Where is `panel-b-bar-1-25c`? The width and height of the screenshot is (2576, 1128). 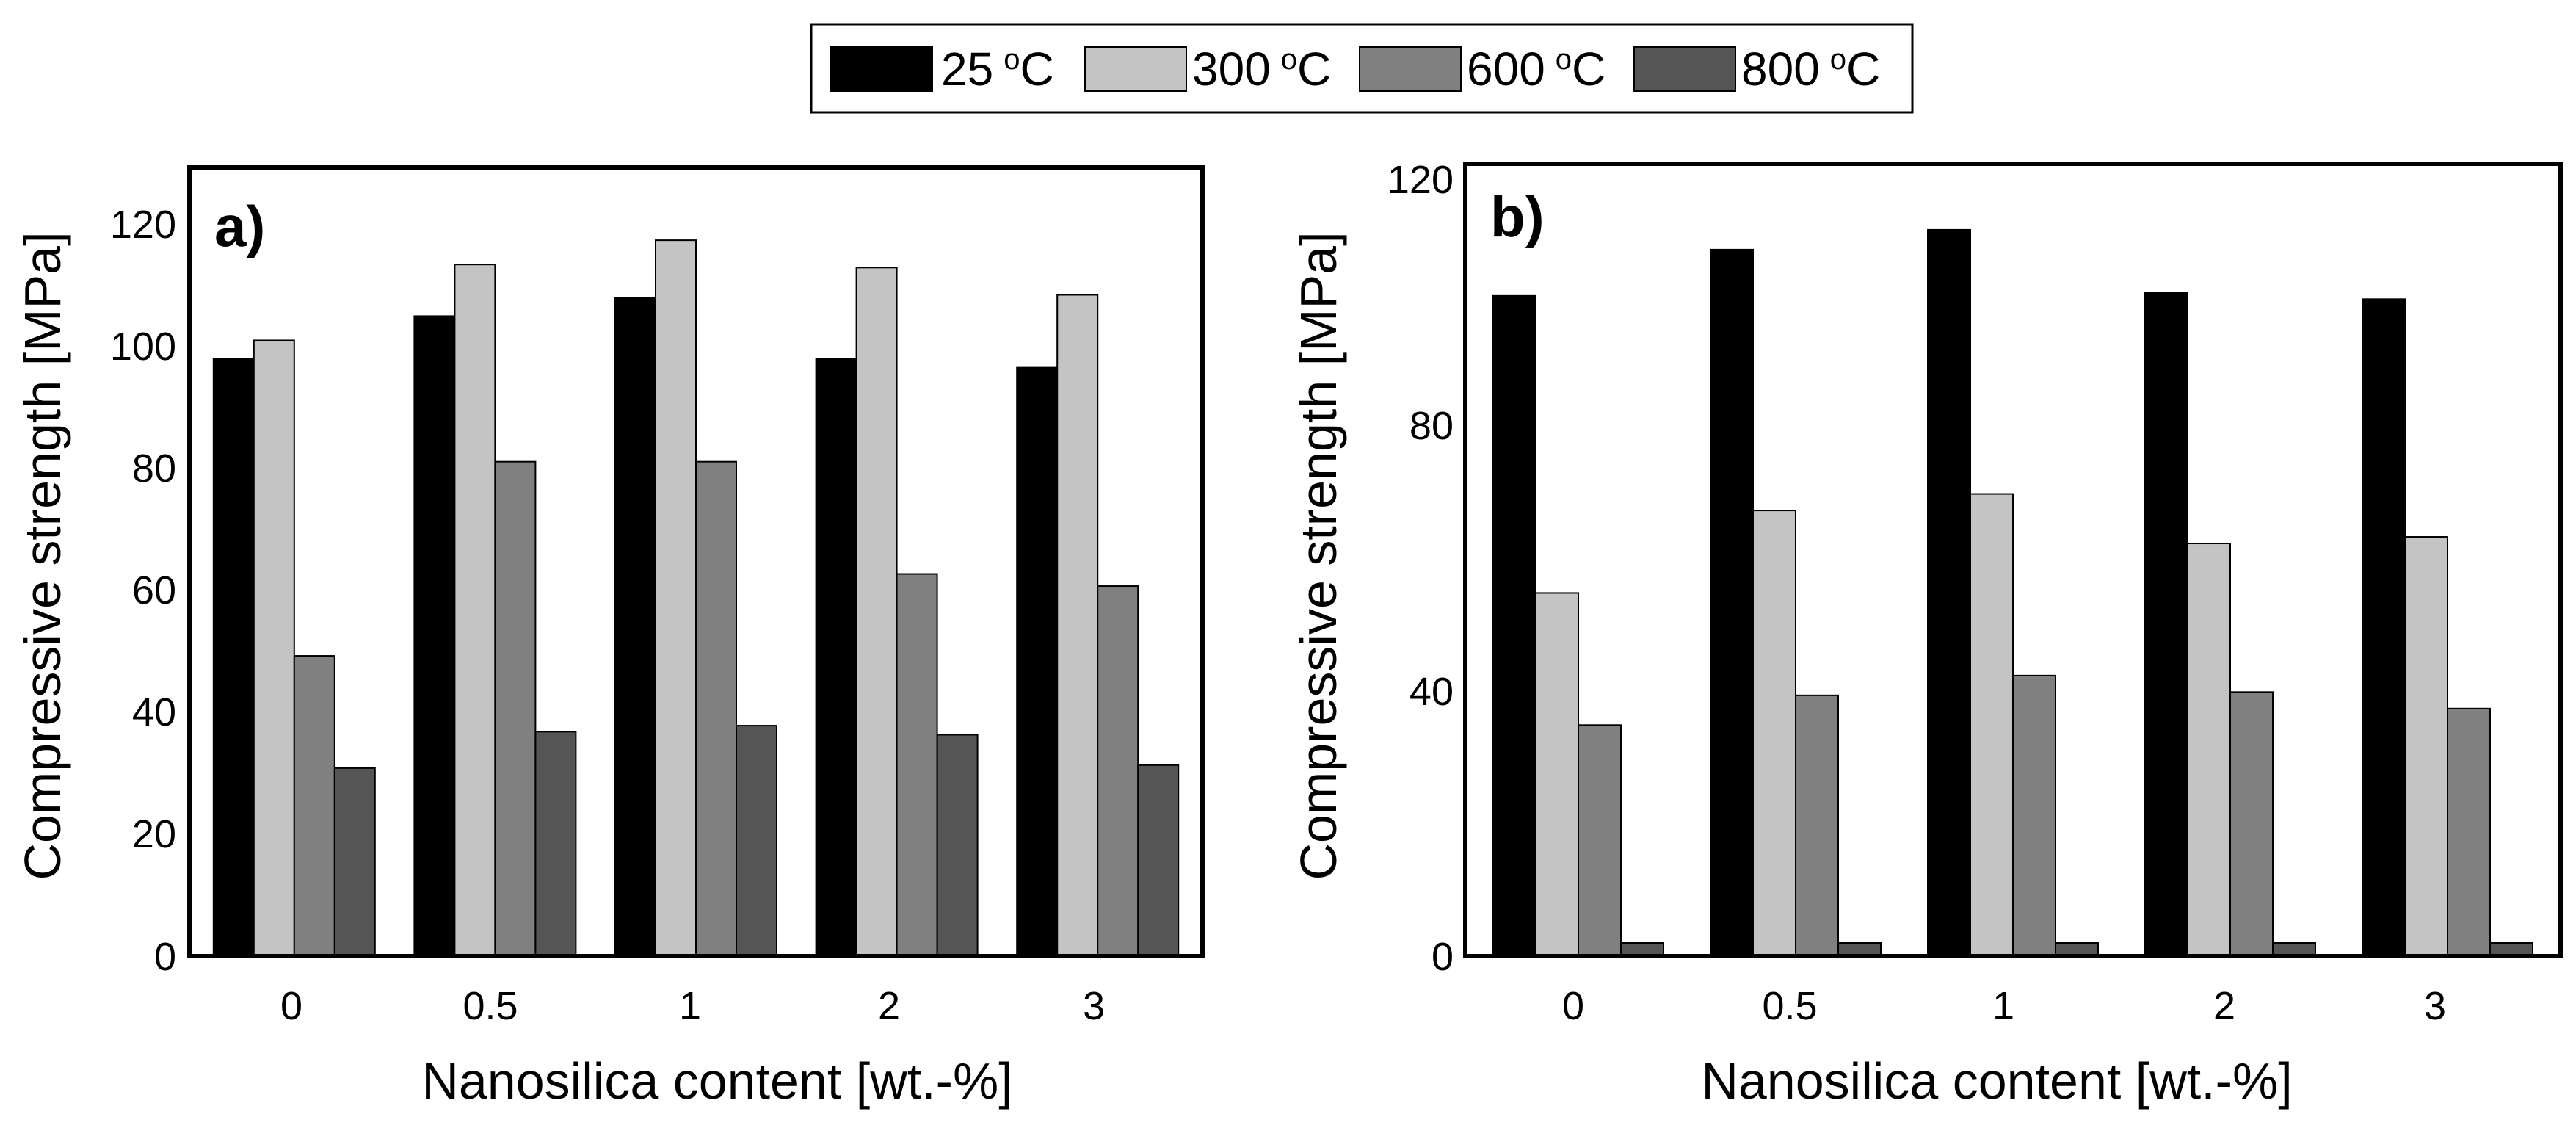 panel-b-bar-1-25c is located at coordinates (1949, 592).